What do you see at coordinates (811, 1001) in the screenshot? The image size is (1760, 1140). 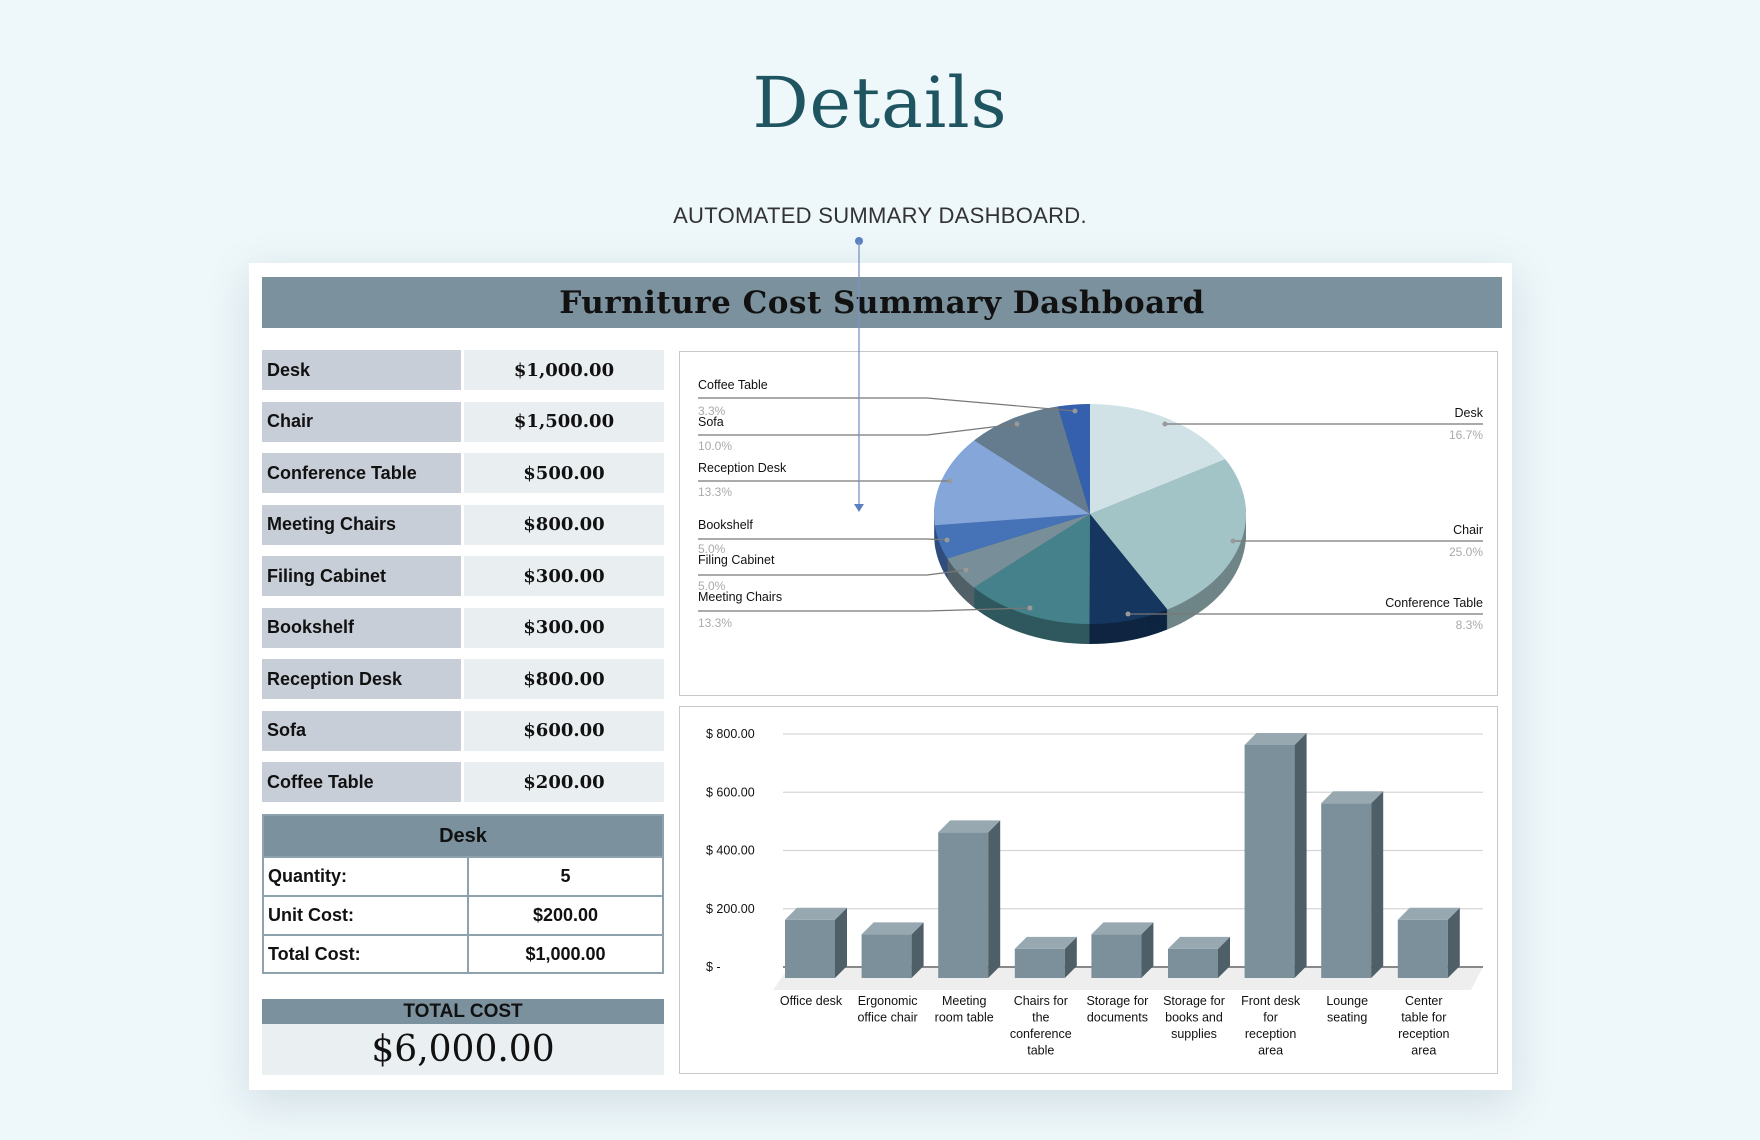 I see `x-tick-label: Office desk` at bounding box center [811, 1001].